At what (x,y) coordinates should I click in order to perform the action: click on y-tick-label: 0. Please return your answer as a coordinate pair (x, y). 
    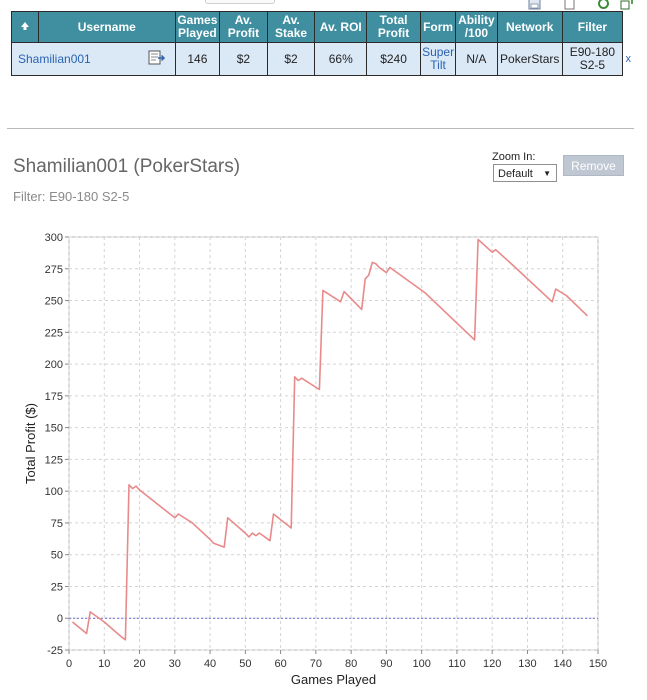
    Looking at the image, I should click on (60, 619).